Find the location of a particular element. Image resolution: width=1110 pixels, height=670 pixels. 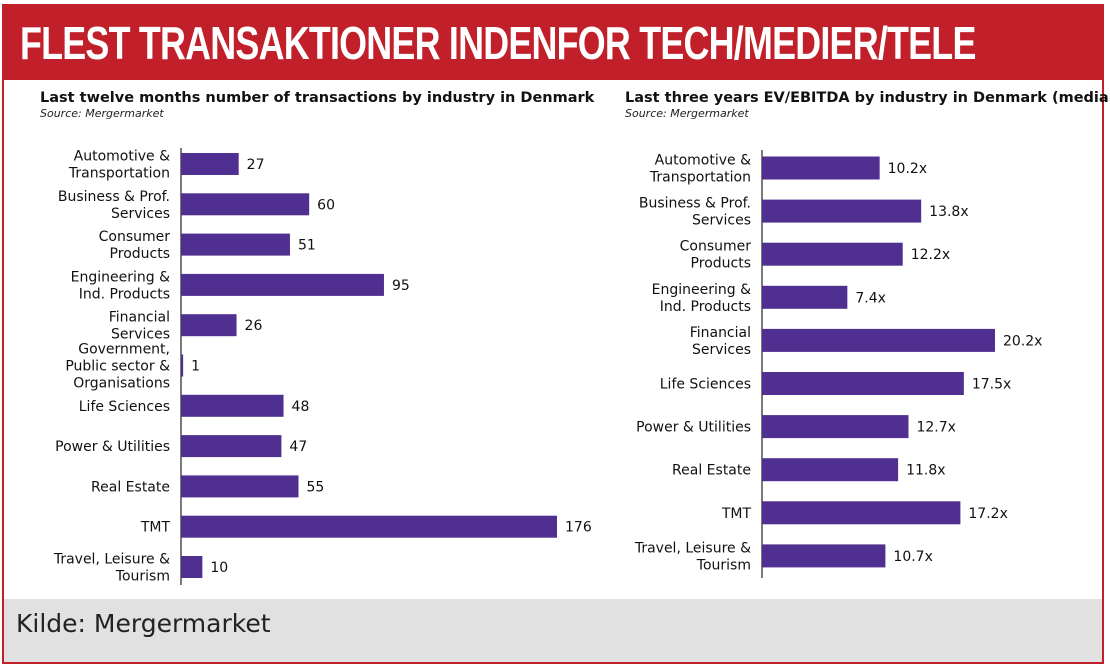

data-label: 26 is located at coordinates (254, 326).